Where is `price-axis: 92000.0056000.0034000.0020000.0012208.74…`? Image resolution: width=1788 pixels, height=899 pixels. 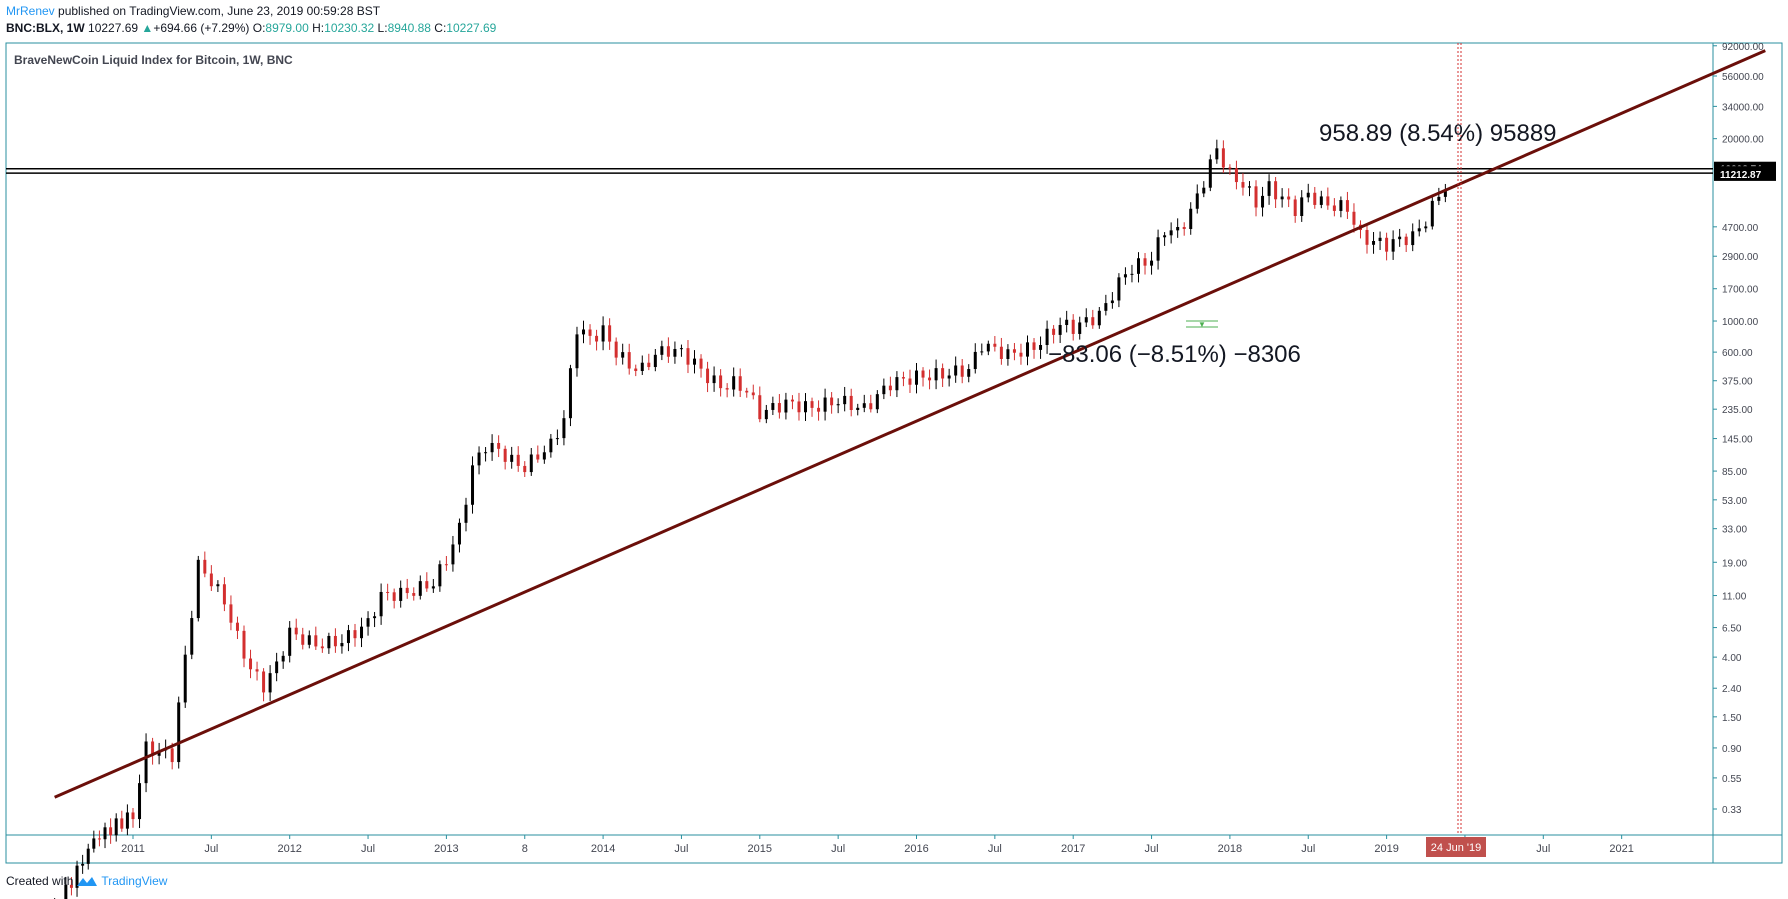
price-axis: 92000.0056000.0034000.0020000.0012208.74… is located at coordinates (1744, 429).